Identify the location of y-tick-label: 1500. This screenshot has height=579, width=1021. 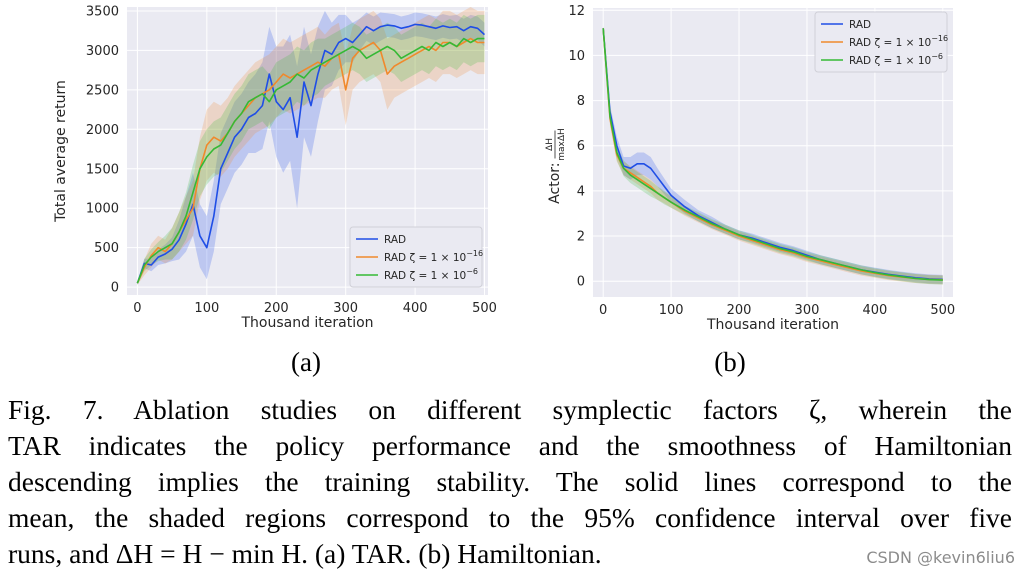
(102, 169).